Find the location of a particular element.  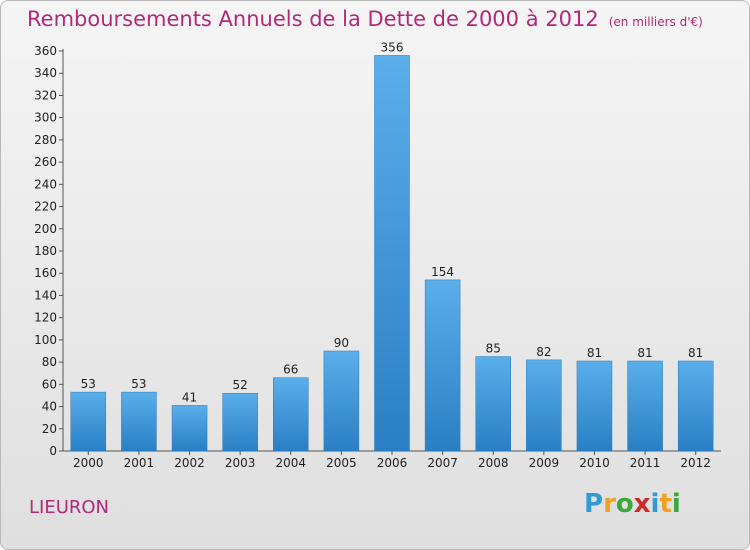

x-tick-label: 2005 is located at coordinates (341, 463).